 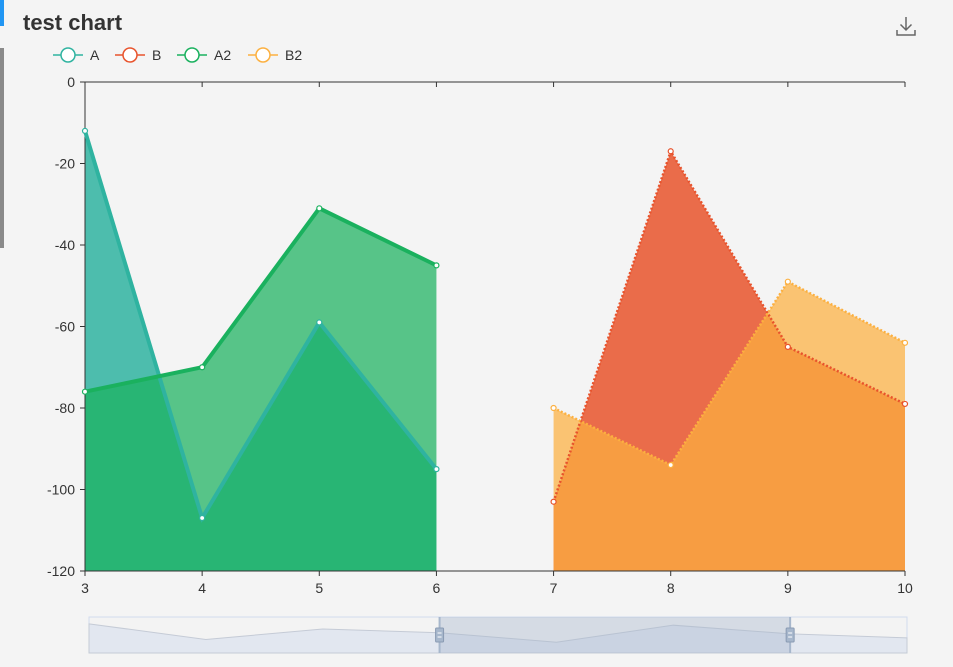 What do you see at coordinates (788, 588) in the screenshot?
I see `x-tick-label: 9` at bounding box center [788, 588].